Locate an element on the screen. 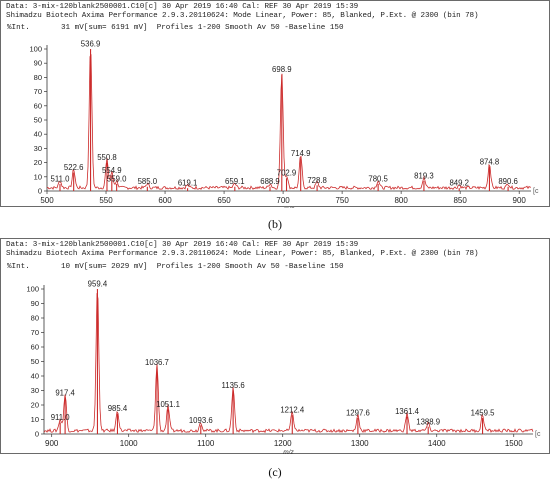 The width and height of the screenshot is (550, 484). x-tick-label: 1300 is located at coordinates (360, 443).